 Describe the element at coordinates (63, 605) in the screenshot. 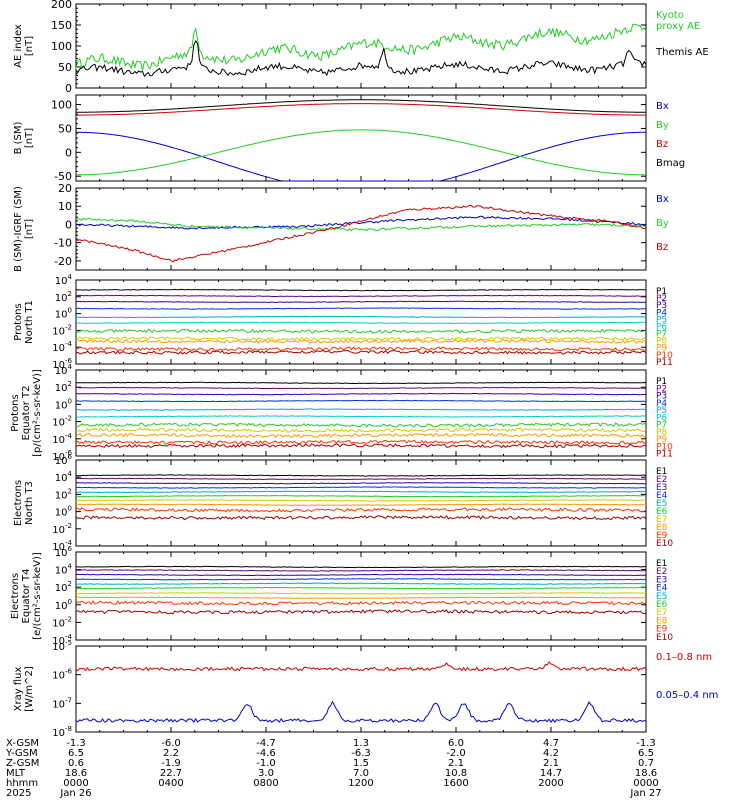

I see `panel-7-ytick-label: 100` at that location.